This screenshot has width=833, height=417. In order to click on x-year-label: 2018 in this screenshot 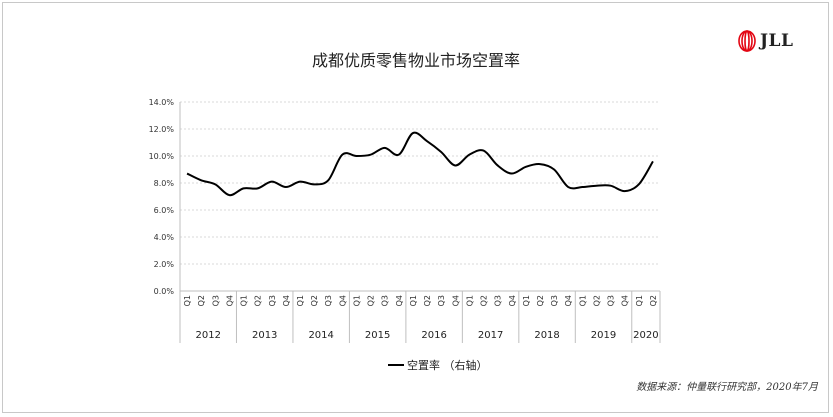, I will do `click(546, 335)`.